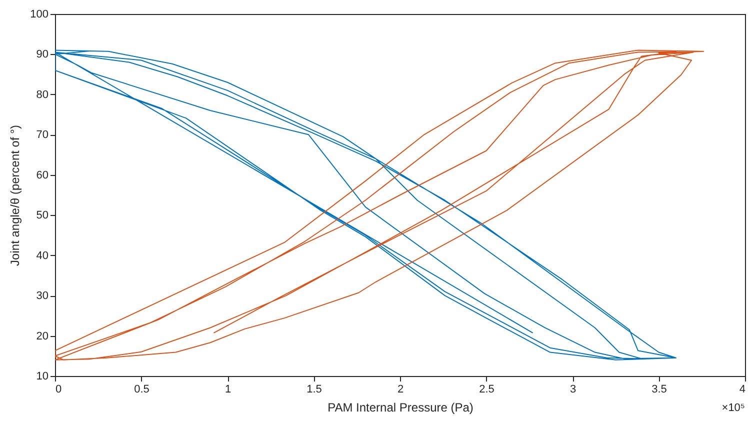  What do you see at coordinates (15, 195) in the screenshot?
I see `y-axis-title: Joint angle/θ (percent of °)` at bounding box center [15, 195].